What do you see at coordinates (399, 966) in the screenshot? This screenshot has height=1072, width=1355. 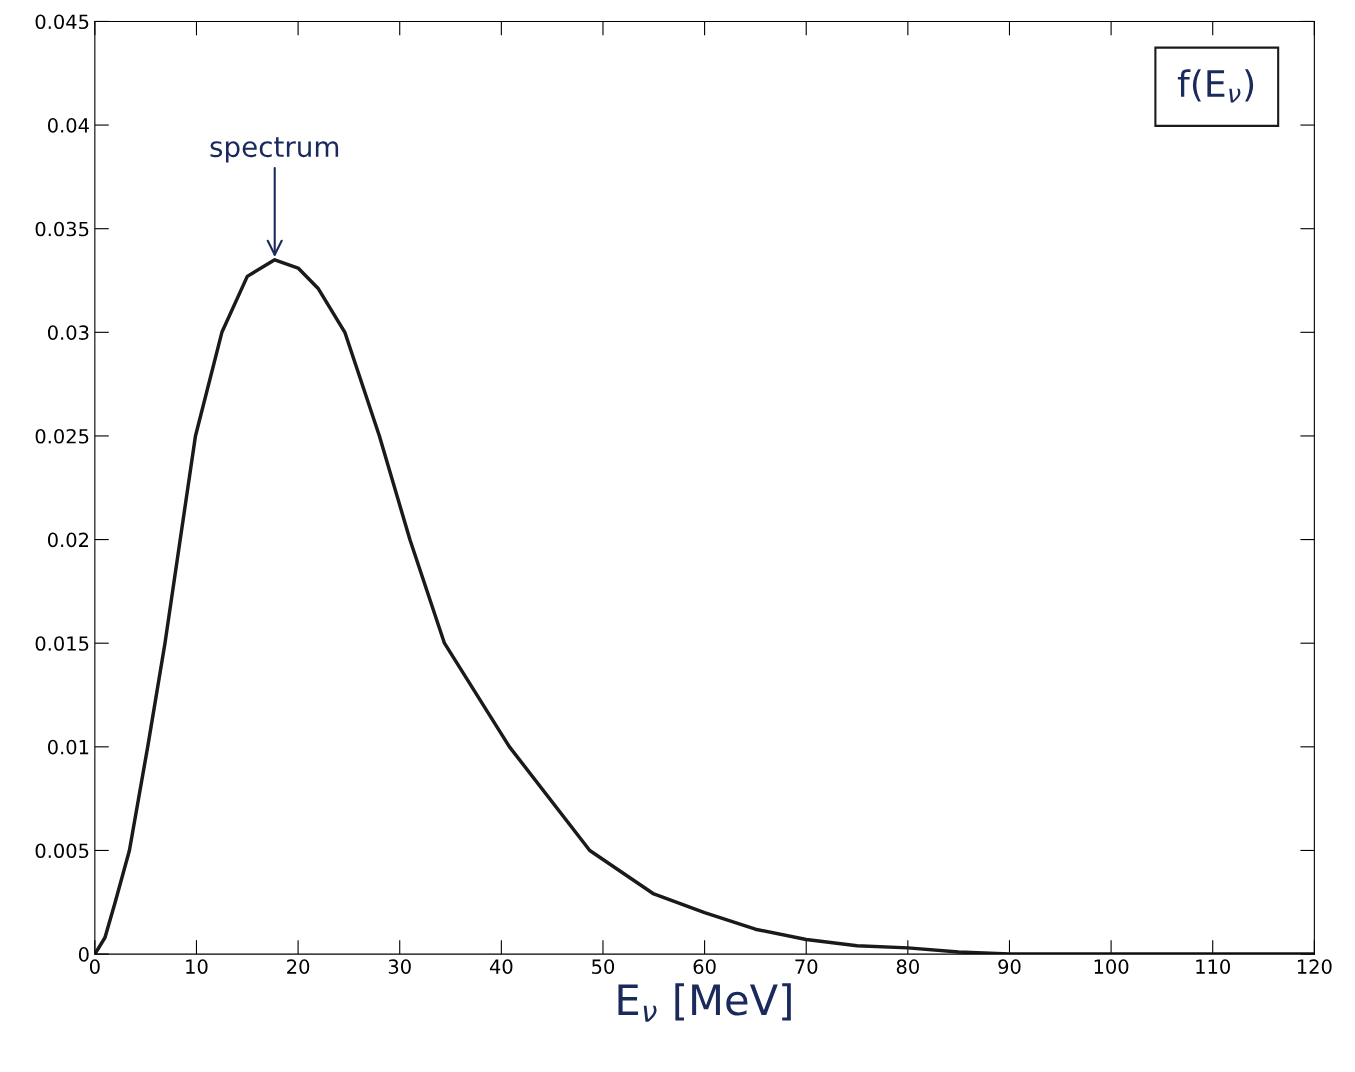 I see `x-tick-label: 30` at bounding box center [399, 966].